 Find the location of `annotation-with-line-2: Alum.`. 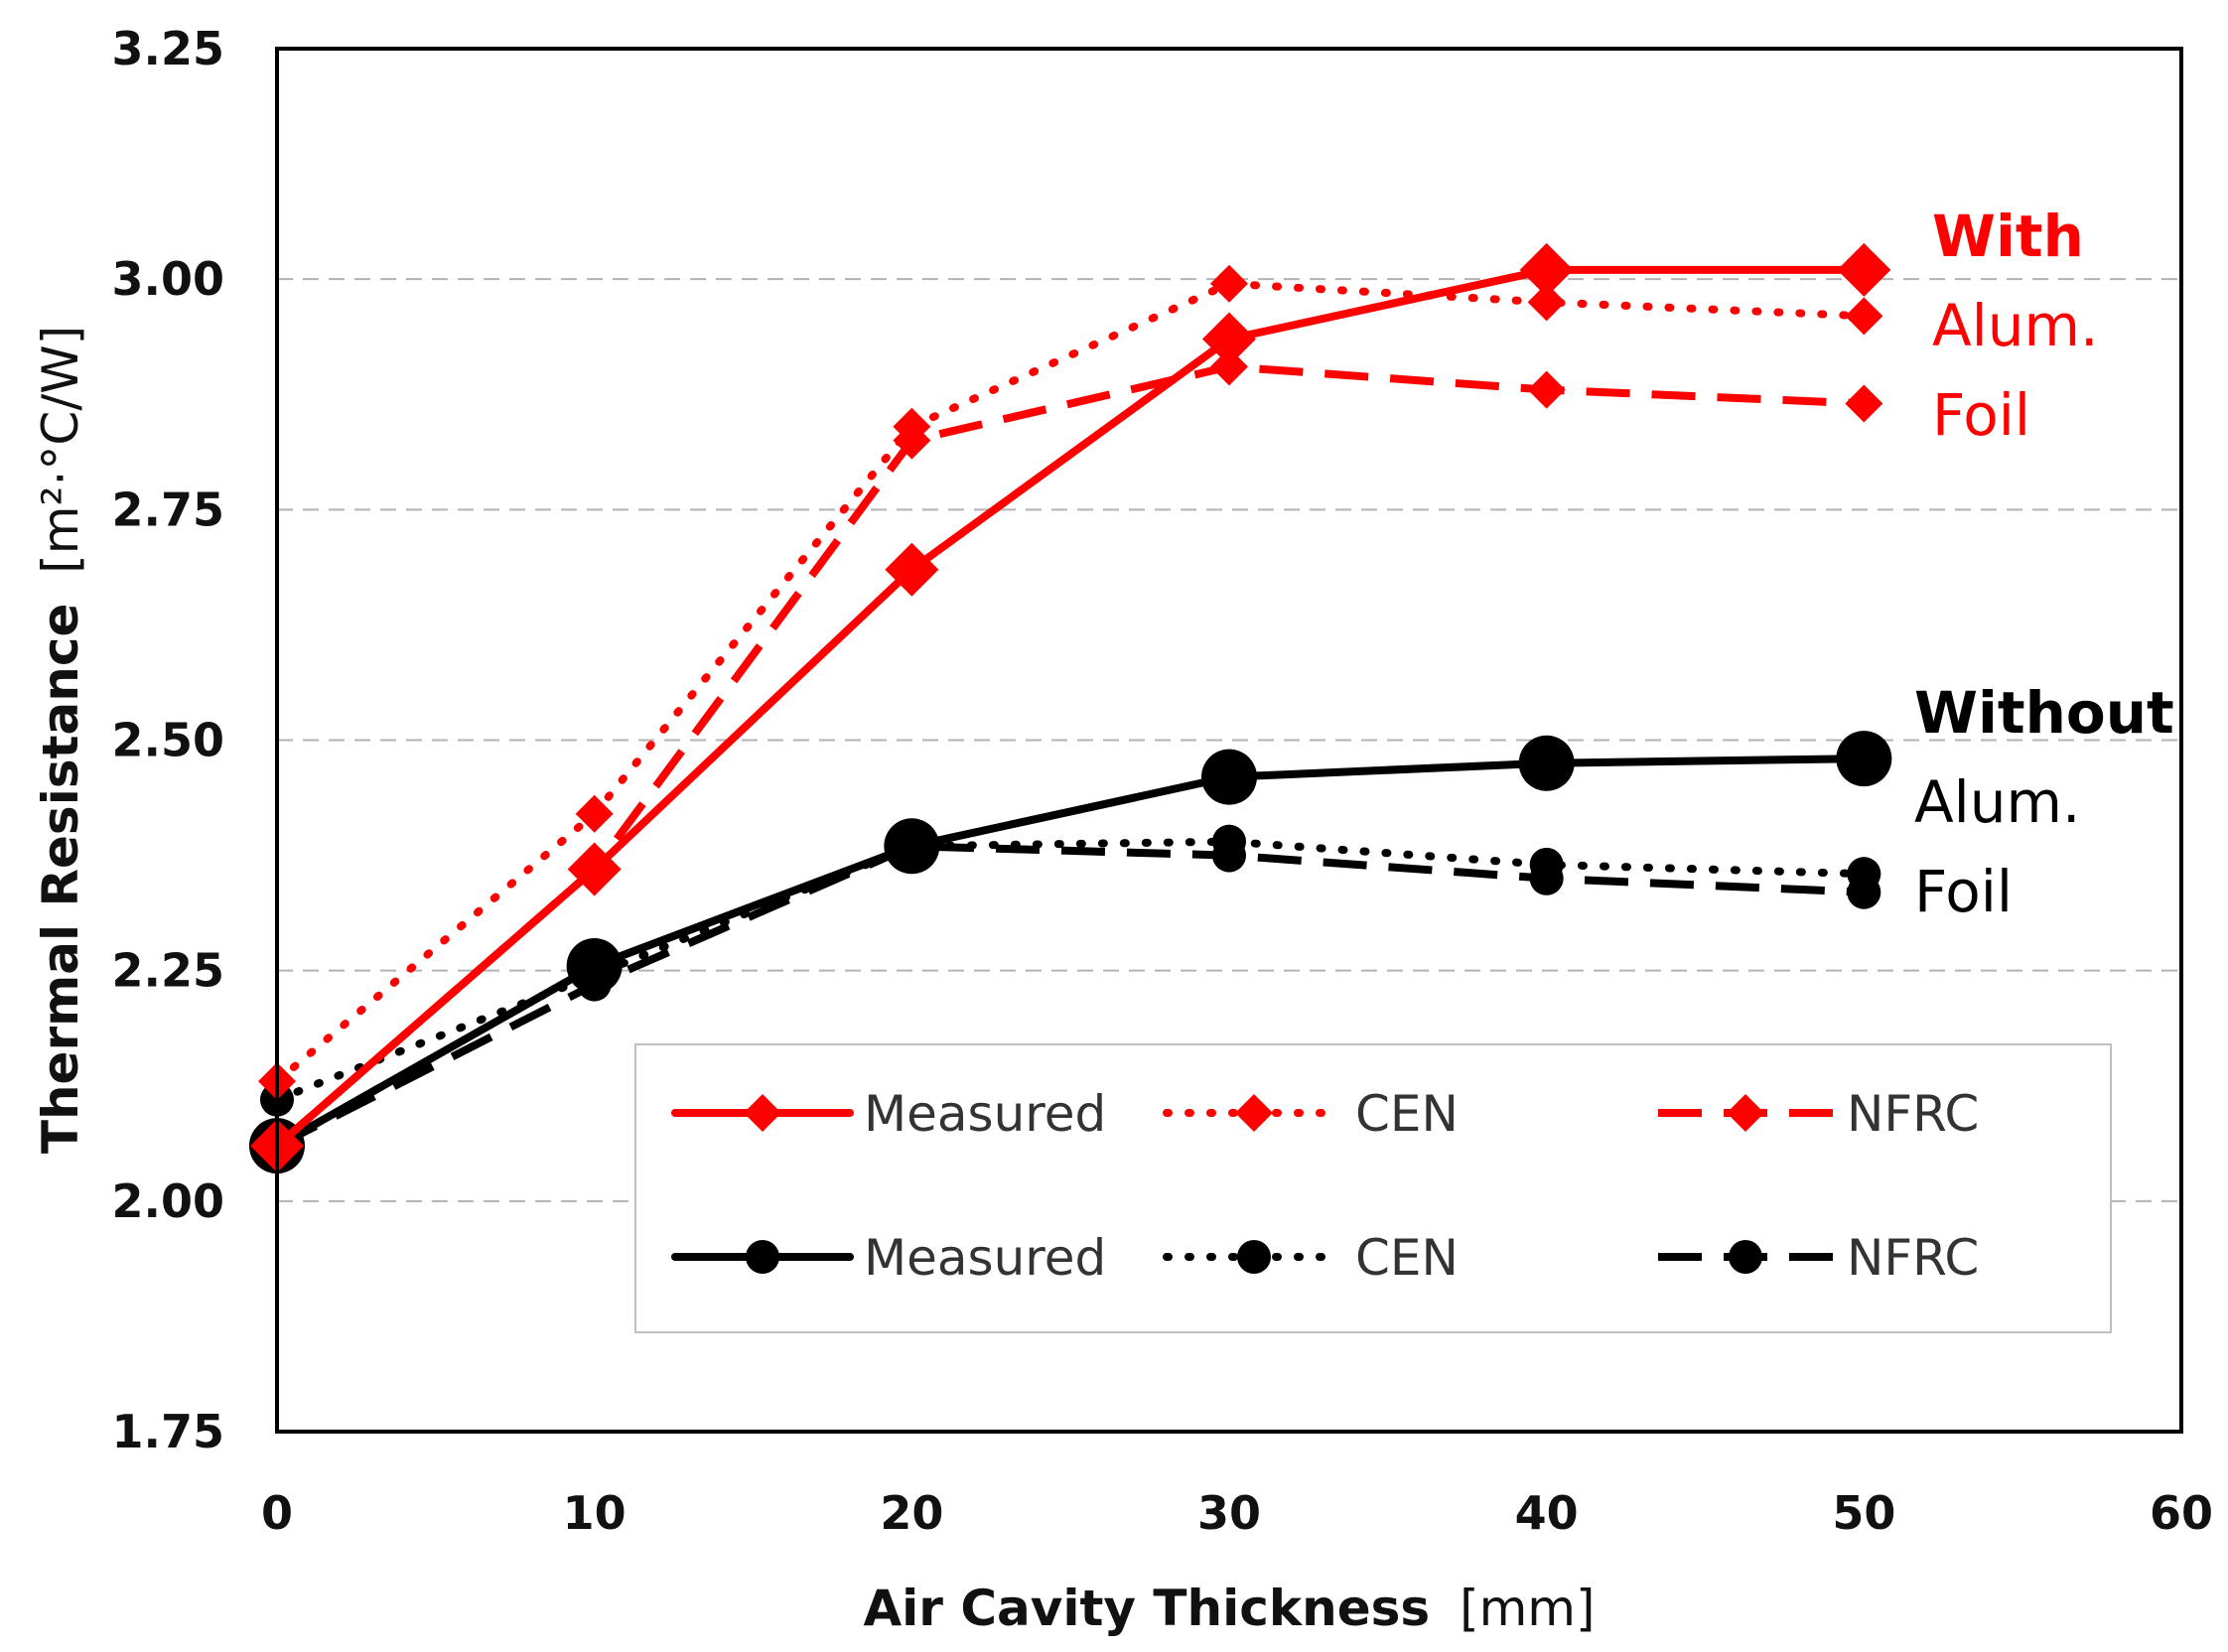

annotation-with-line-2: Alum. is located at coordinates (2015, 326).